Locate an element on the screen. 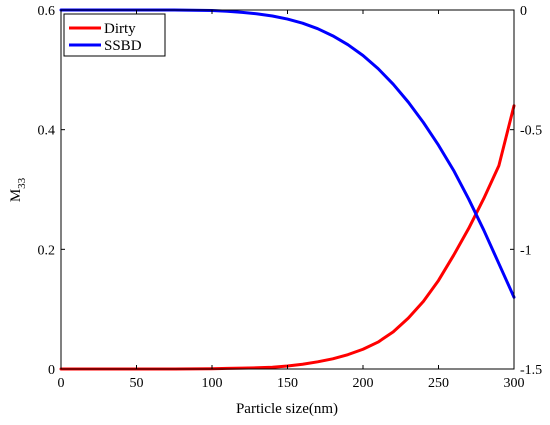 Image resolution: width=550 pixels, height=425 pixels. x-tick-label: 0 is located at coordinates (61, 383).